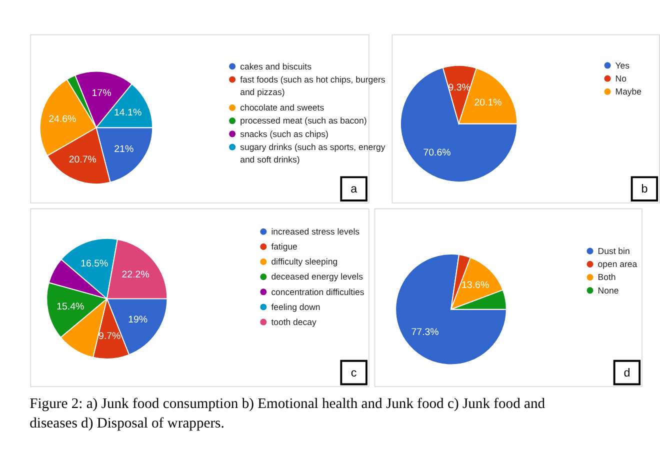  I want to click on caption: Figure 2: a) Junk food consumption b) Emotional health and Junk food c) Junk food and diseases d) Disposal of wrappers., so click(288, 414).